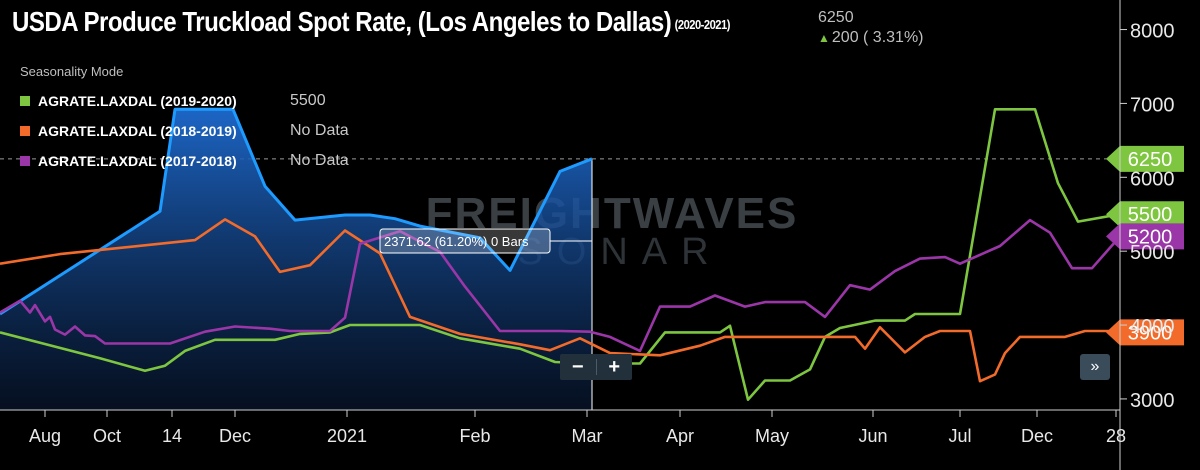  Describe the element at coordinates (587, 436) in the screenshot. I see `x-tick-label: Mar` at that location.